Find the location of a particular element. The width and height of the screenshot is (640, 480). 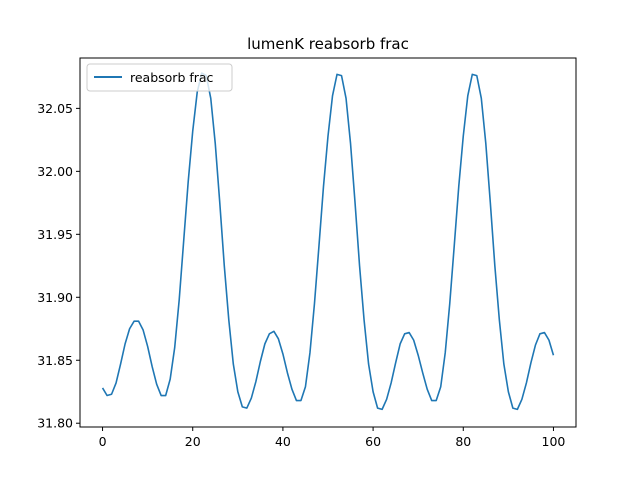

x-tick-label: 40 is located at coordinates (283, 441).